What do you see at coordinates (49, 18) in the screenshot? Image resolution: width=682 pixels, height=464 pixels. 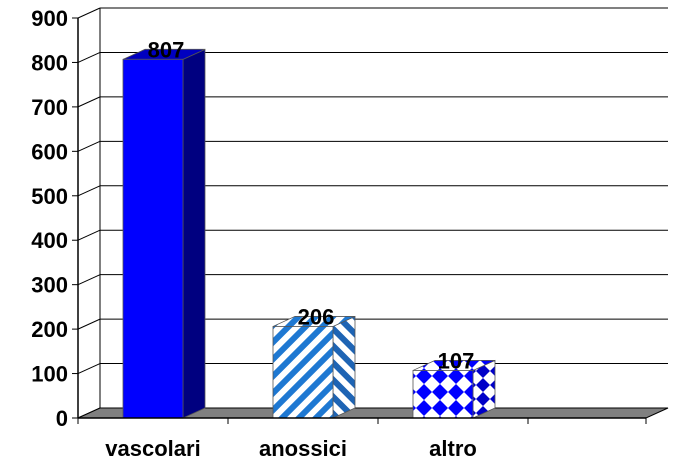 I see `y-tick-label: 900` at bounding box center [49, 18].